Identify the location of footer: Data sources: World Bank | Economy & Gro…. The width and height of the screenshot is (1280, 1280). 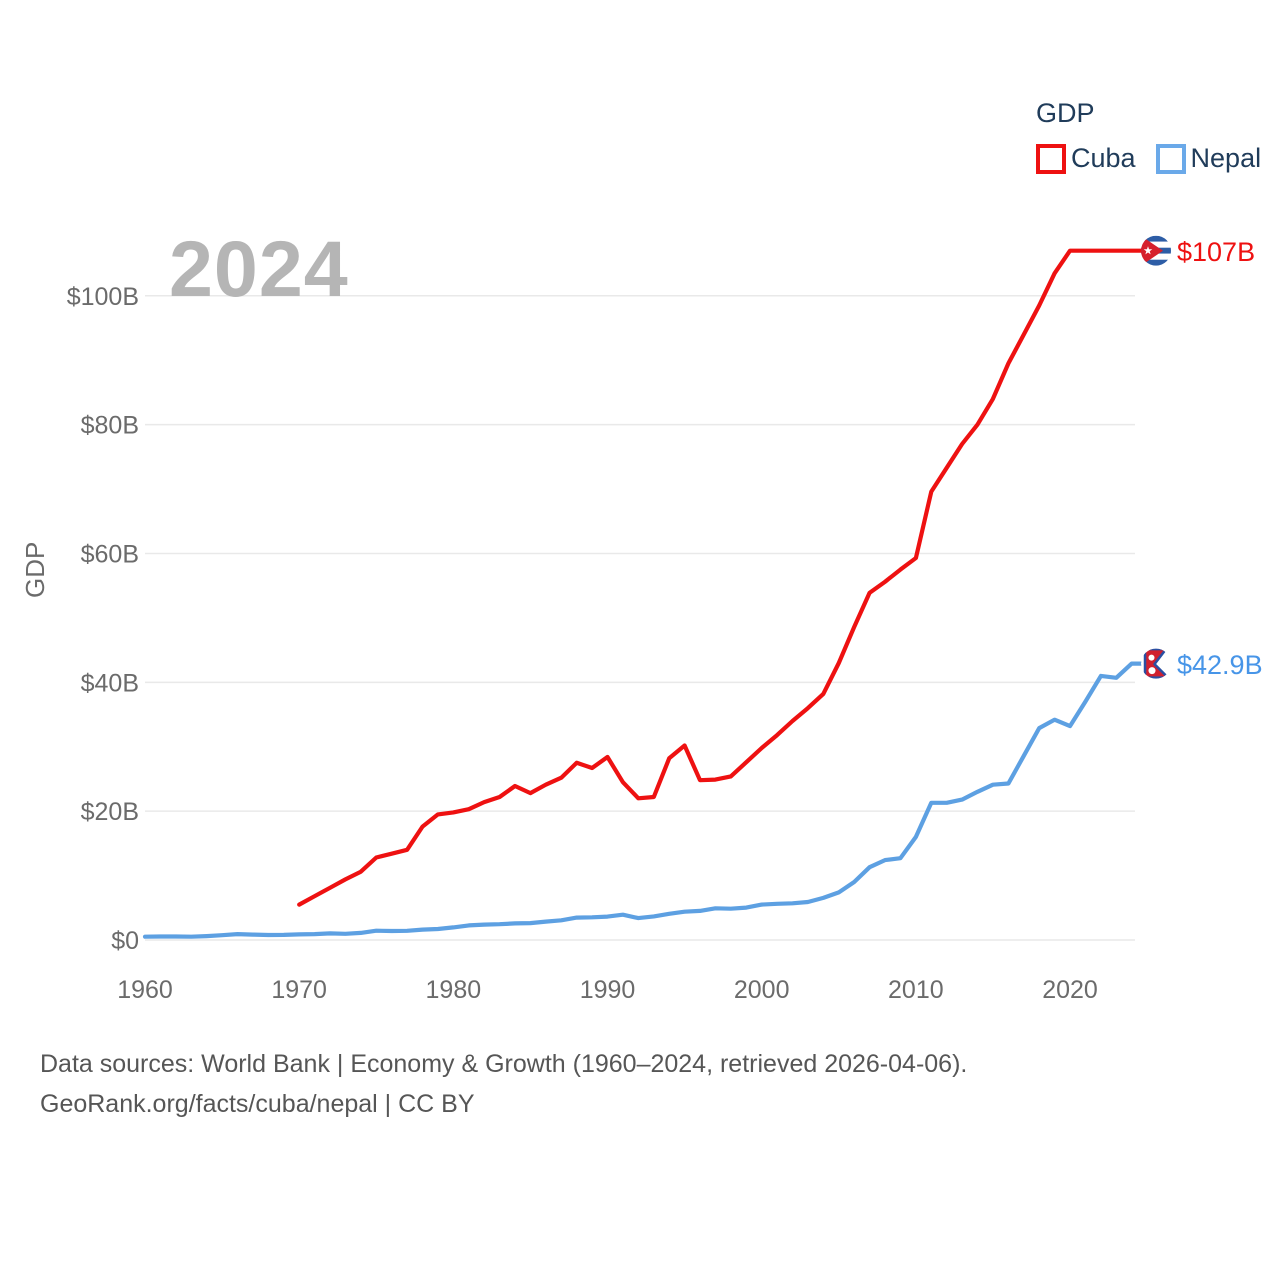
(503, 1084).